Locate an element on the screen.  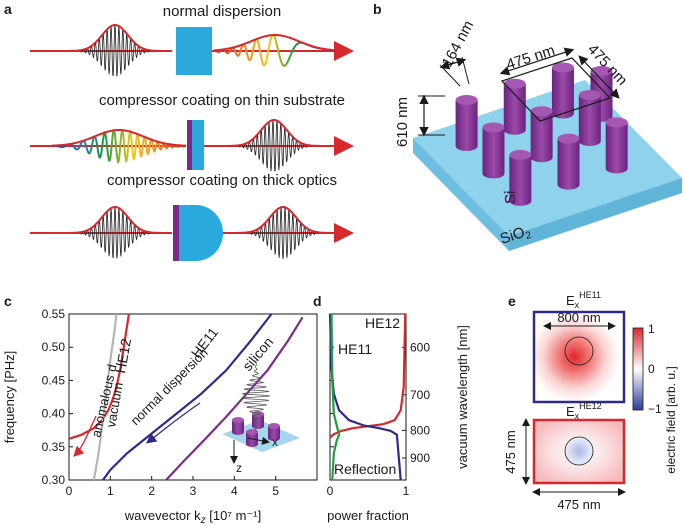
thick-lens is located at coordinates (201, 233).